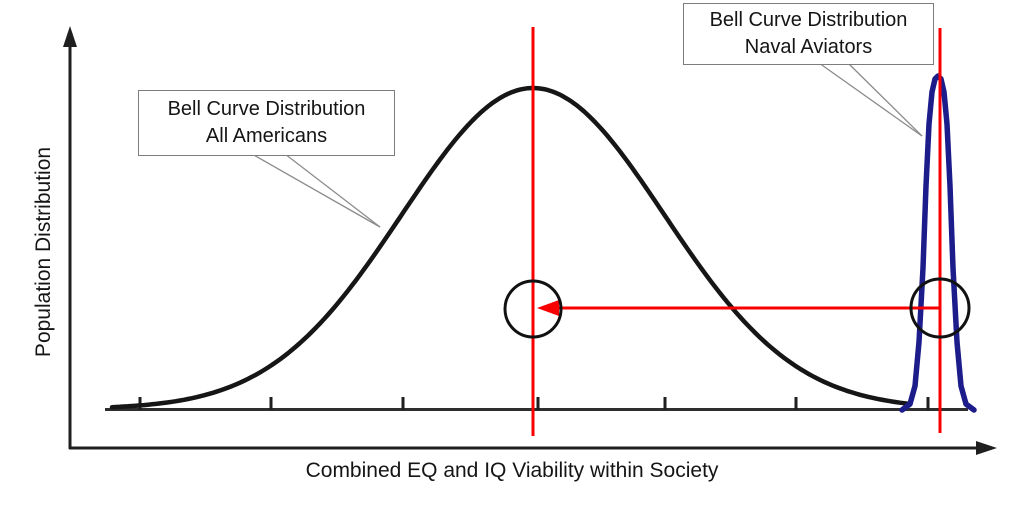 Image resolution: width=1024 pixels, height=505 pixels. I want to click on callout-naval-aviators: Bell Curve Distribution Naval Aviators, so click(808, 34).